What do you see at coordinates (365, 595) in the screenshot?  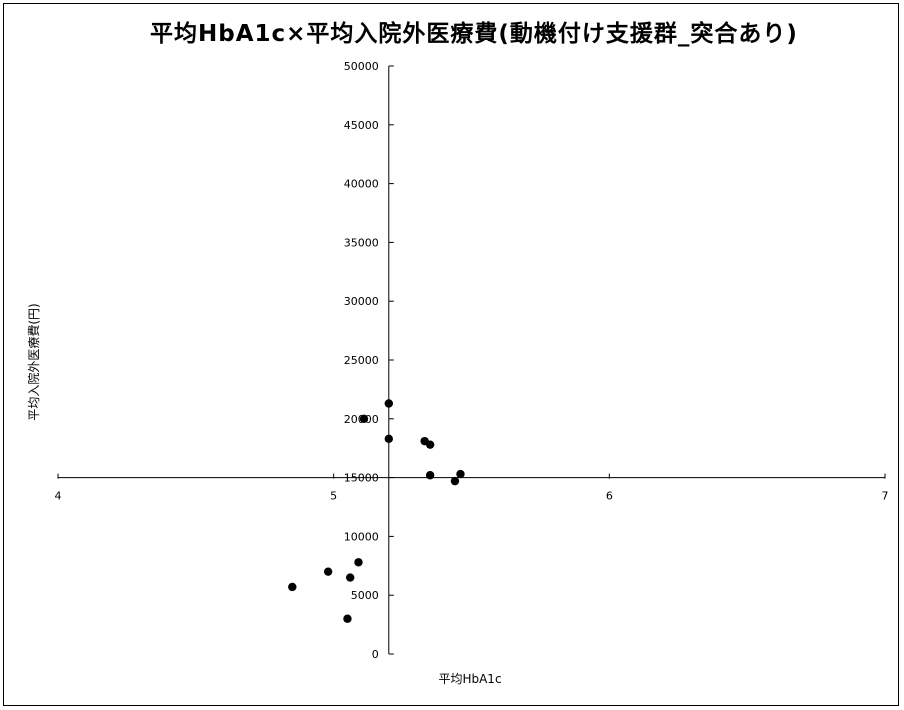 I see `y-tick-label: 5000` at bounding box center [365, 595].